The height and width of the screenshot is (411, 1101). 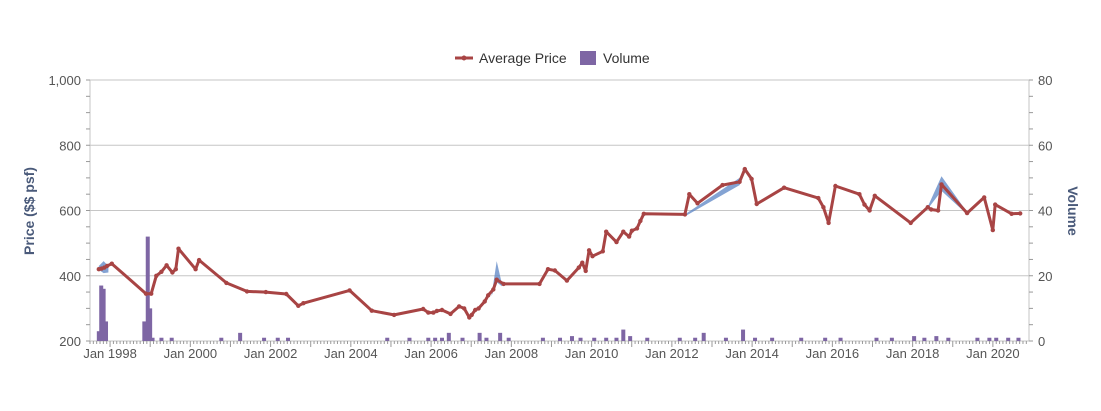 What do you see at coordinates (70, 211) in the screenshot?
I see `y-left-tick-label: 600` at bounding box center [70, 211].